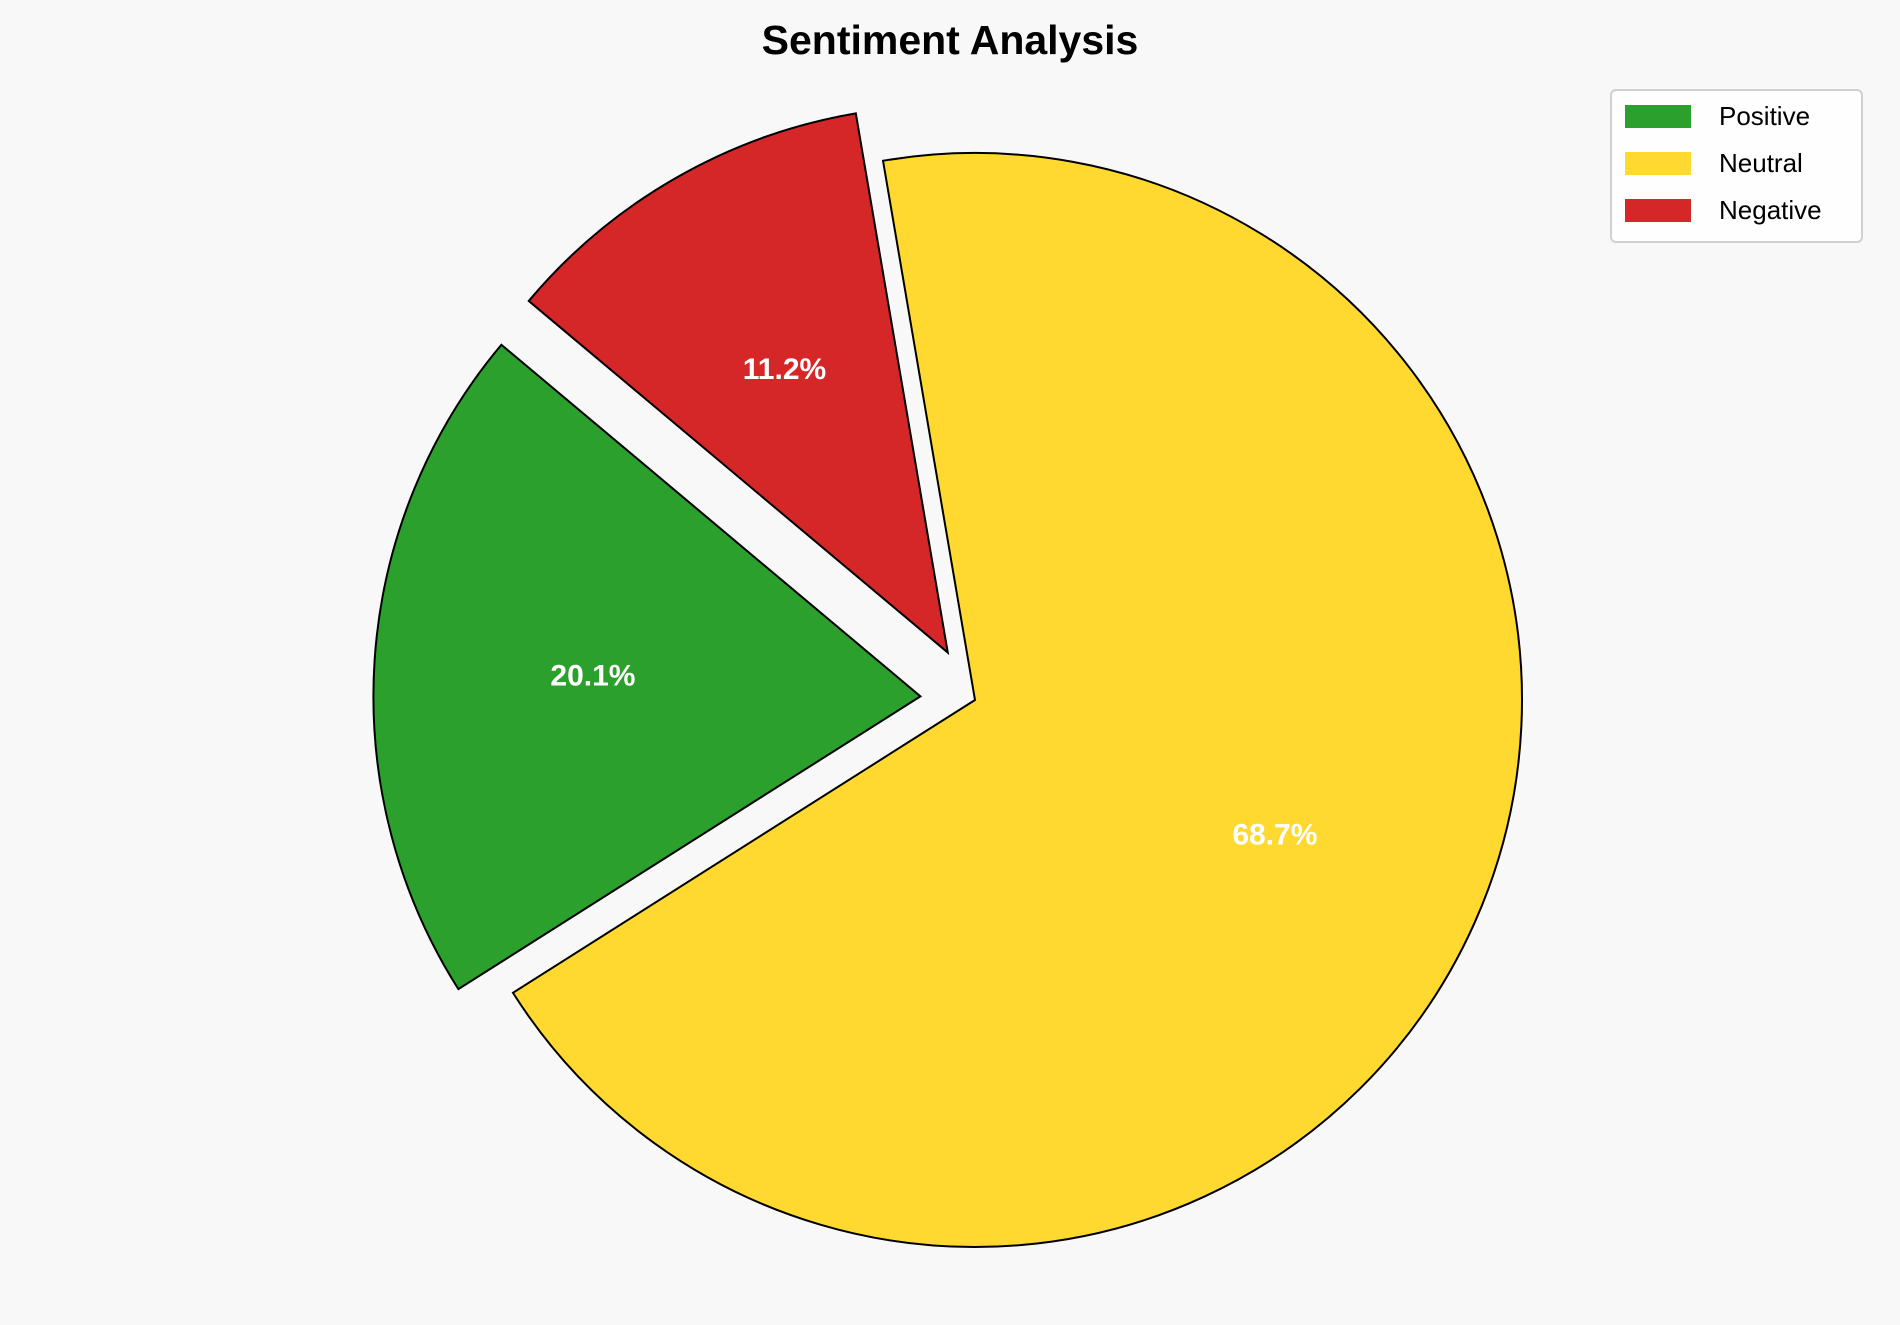  Describe the element at coordinates (1770, 210) in the screenshot. I see `legend-label: Negative` at that location.